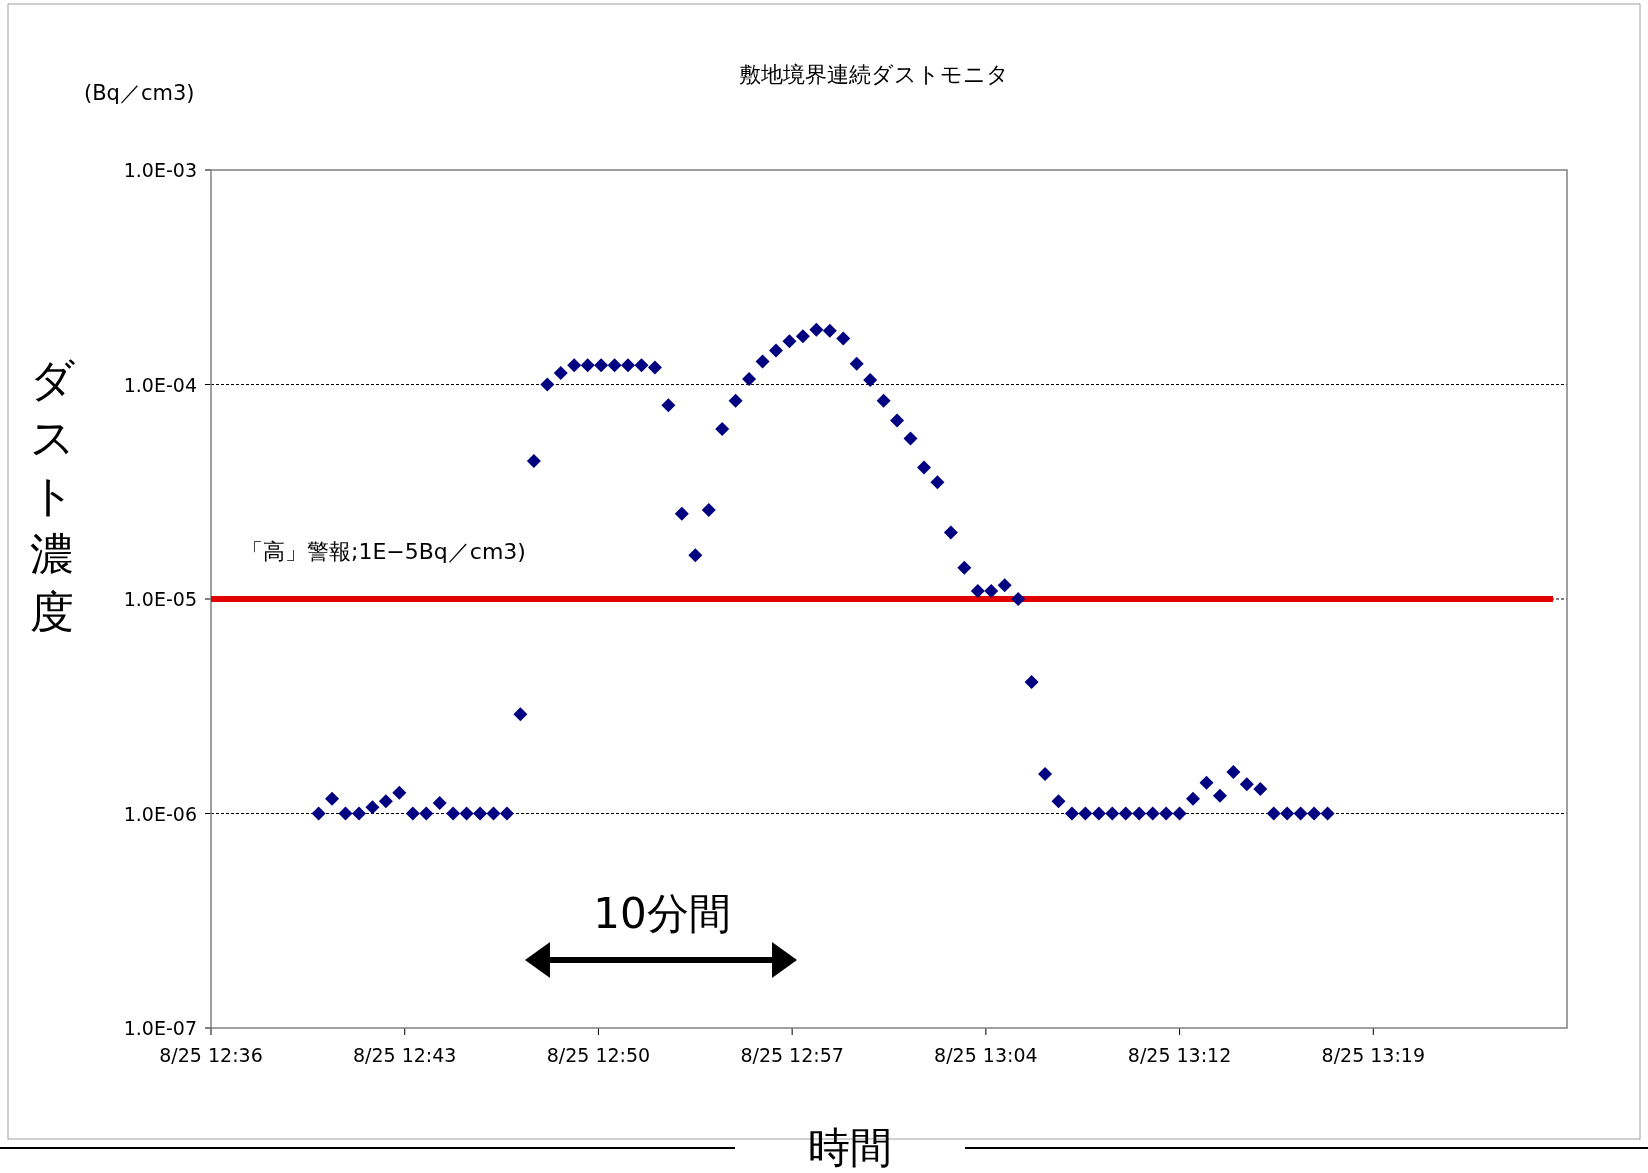 Image resolution: width=1648 pixels, height=1173 pixels. What do you see at coordinates (160, 813) in the screenshot?
I see `y-tick-label: 1.0E-06` at bounding box center [160, 813].